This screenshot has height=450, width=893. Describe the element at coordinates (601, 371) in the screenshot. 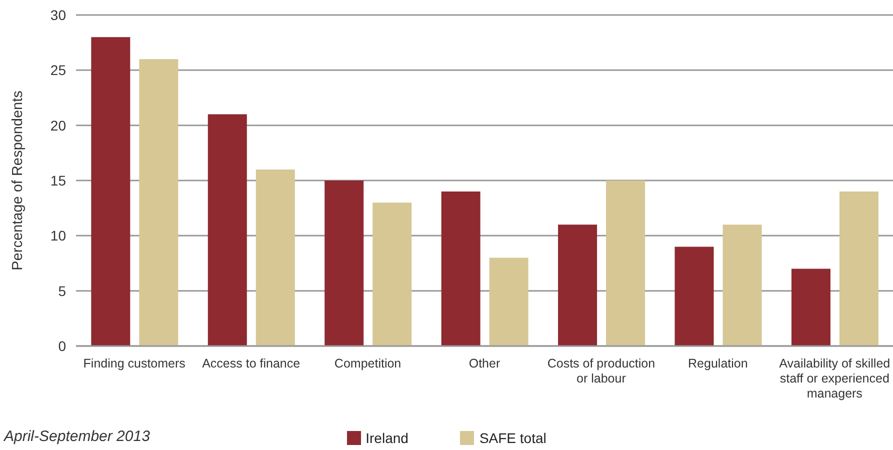

I see `x-tick-label: Costs of production or labour` at that location.